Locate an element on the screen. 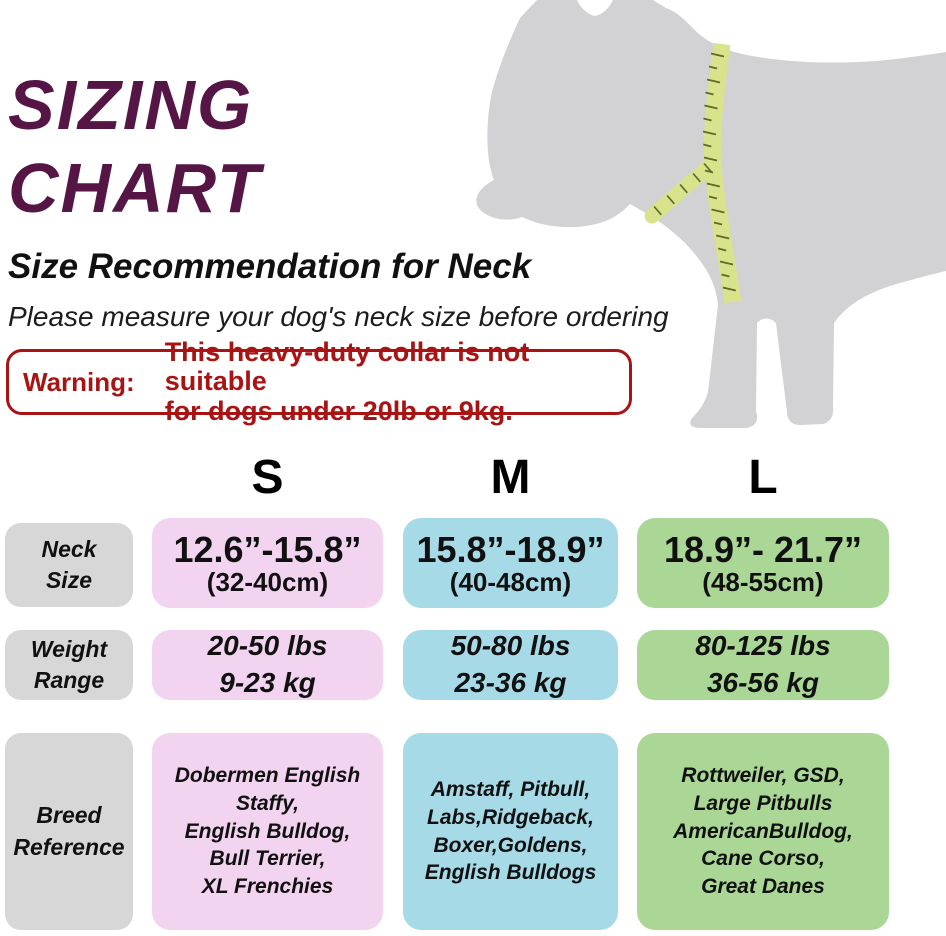 The height and width of the screenshot is (936, 946). weight-m-lbs: 50-80 lbs is located at coordinates (510, 646).